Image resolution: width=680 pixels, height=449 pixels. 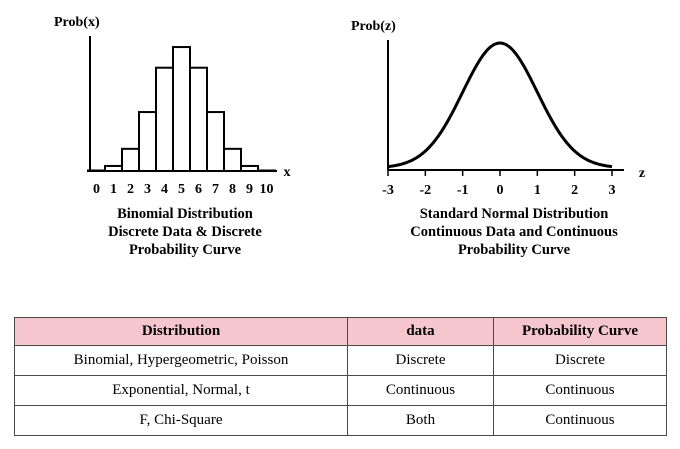 I want to click on normal-density-curve, so click(x=500, y=105).